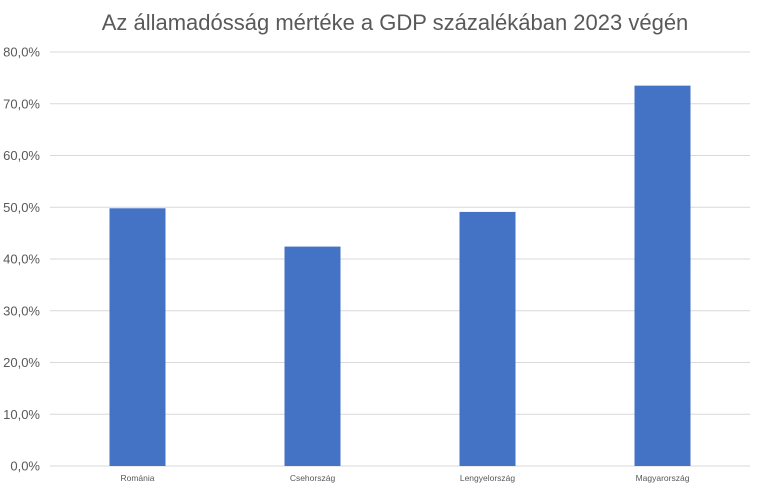 This screenshot has height=485, width=768. I want to click on x-tick-label: Románia, so click(137, 478).